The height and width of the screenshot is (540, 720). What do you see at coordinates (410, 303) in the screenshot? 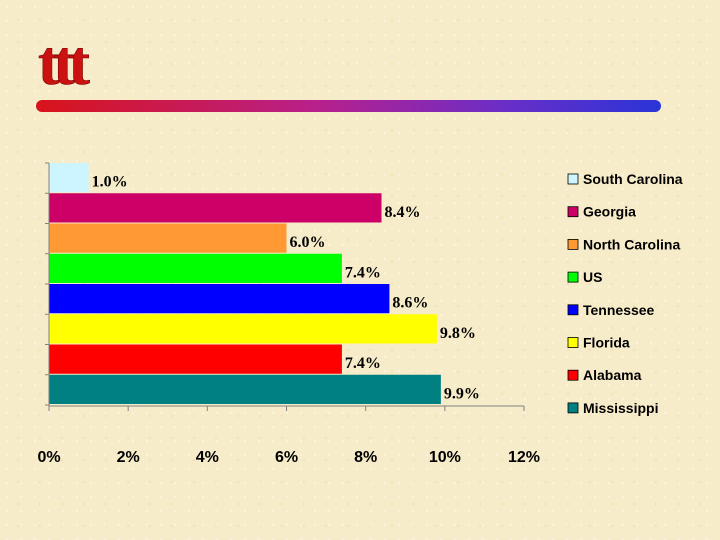
I see `data-label-tennessee: 8.6%` at bounding box center [410, 303].